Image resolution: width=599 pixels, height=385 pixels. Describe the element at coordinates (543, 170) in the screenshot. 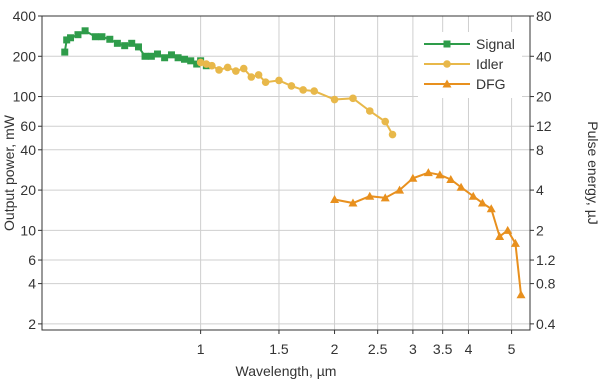

I see `y-axis-right: 0.4 0.8 1.2 2 4 8 12 20 40 80` at that location.